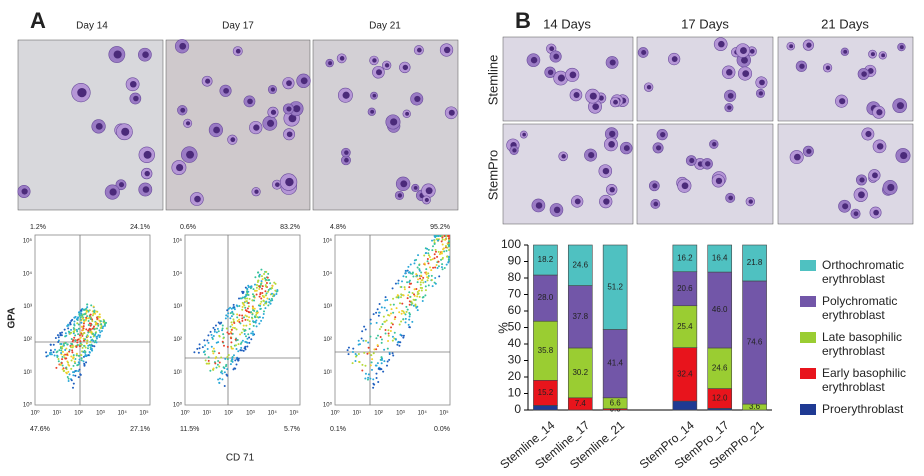 The image size is (924, 476). I want to click on value-label: 20.6, so click(685, 288).